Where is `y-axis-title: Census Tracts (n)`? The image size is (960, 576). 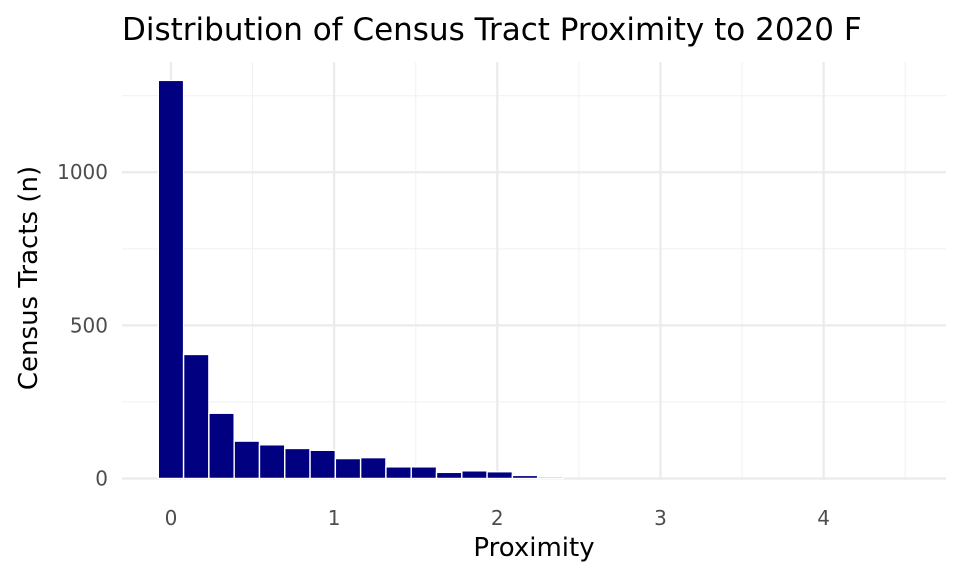 y-axis-title: Census Tracts (n) is located at coordinates (29, 278).